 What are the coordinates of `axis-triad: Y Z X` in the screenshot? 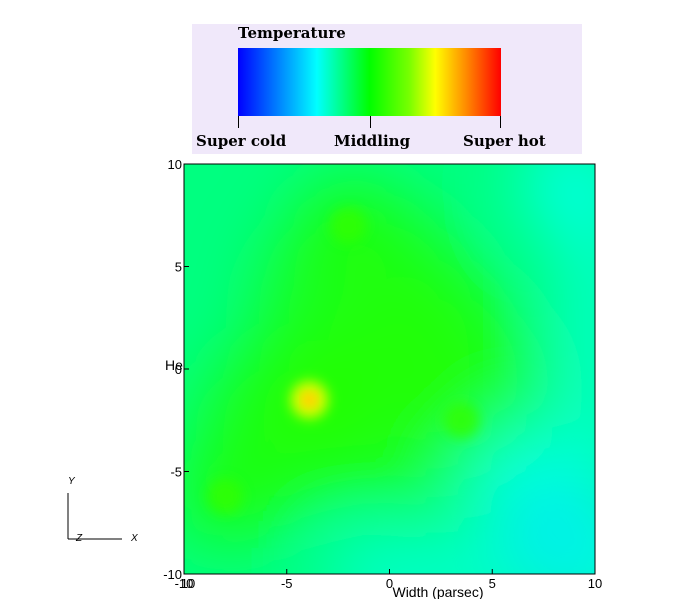 It's located at (102, 510).